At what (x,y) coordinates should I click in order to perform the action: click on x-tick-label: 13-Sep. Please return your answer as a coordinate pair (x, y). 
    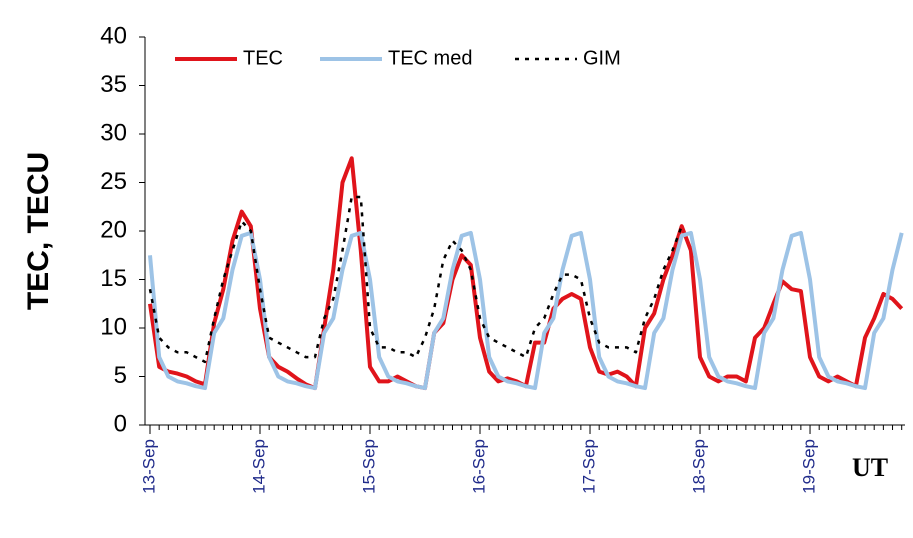
    Looking at the image, I should click on (148, 466).